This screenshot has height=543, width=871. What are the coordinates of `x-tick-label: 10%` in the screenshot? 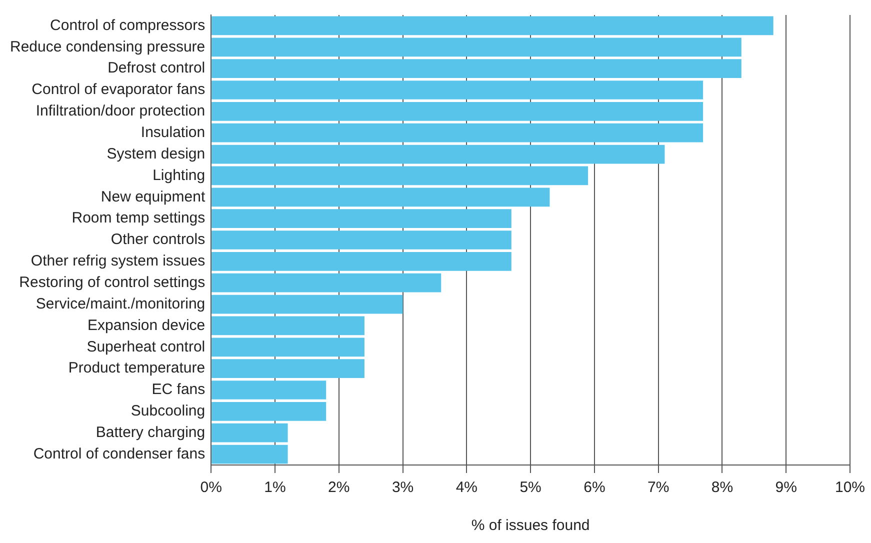 It's located at (850, 487).